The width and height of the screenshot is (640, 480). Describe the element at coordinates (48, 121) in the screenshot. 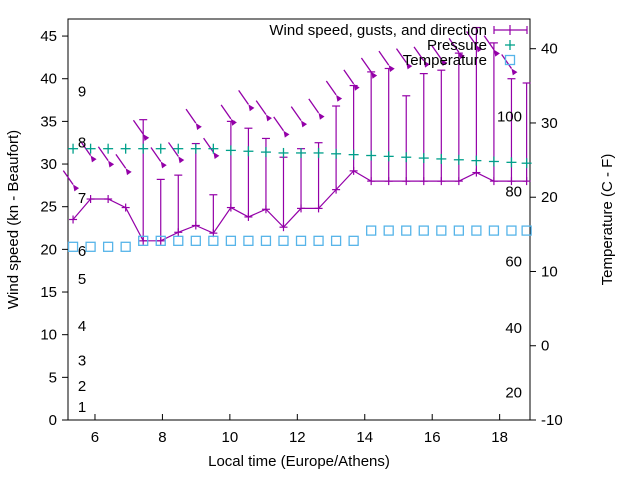

I see `y-tick-label: 35` at that location.